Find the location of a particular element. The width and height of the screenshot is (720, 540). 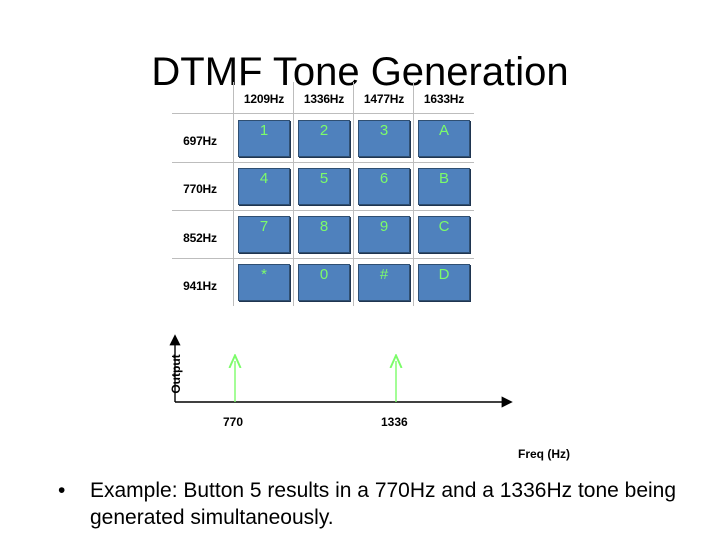

key-c: C is located at coordinates (444, 234).